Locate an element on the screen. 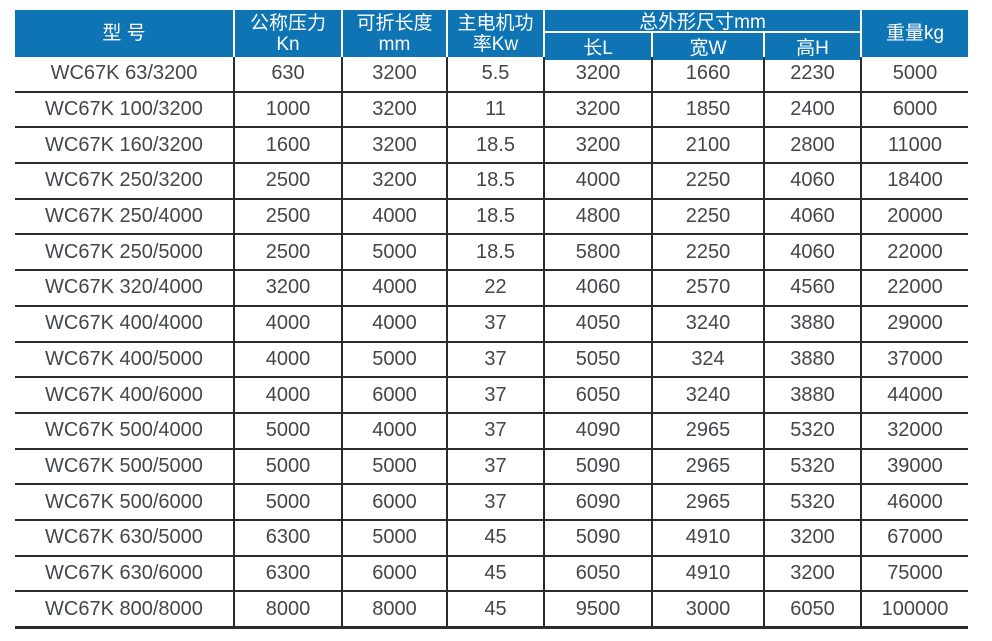 The width and height of the screenshot is (992, 641). cell-model: WC67K 160/3200 is located at coordinates (125, 145).